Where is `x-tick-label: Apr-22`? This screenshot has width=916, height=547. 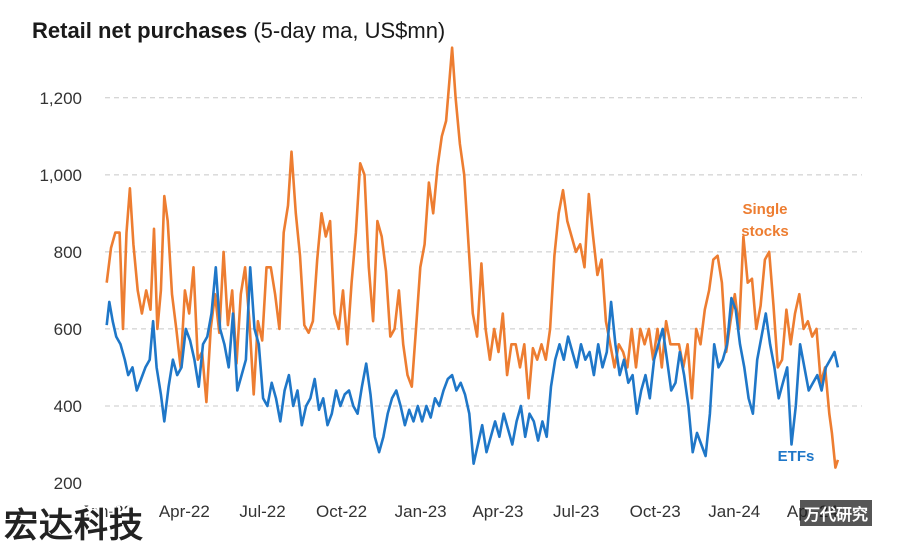
x-tick-label: Apr-22 is located at coordinates (184, 511).